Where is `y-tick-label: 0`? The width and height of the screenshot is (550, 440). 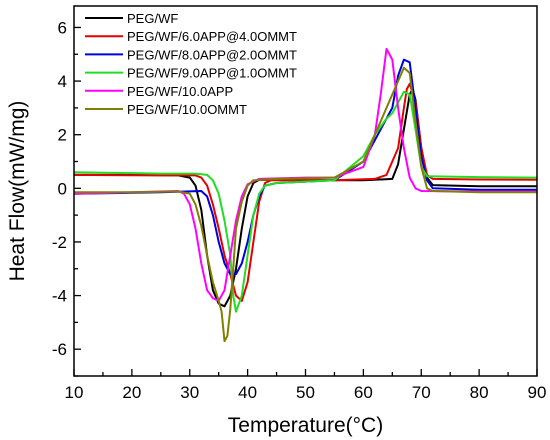
y-tick-label: 0 is located at coordinates (62, 188).